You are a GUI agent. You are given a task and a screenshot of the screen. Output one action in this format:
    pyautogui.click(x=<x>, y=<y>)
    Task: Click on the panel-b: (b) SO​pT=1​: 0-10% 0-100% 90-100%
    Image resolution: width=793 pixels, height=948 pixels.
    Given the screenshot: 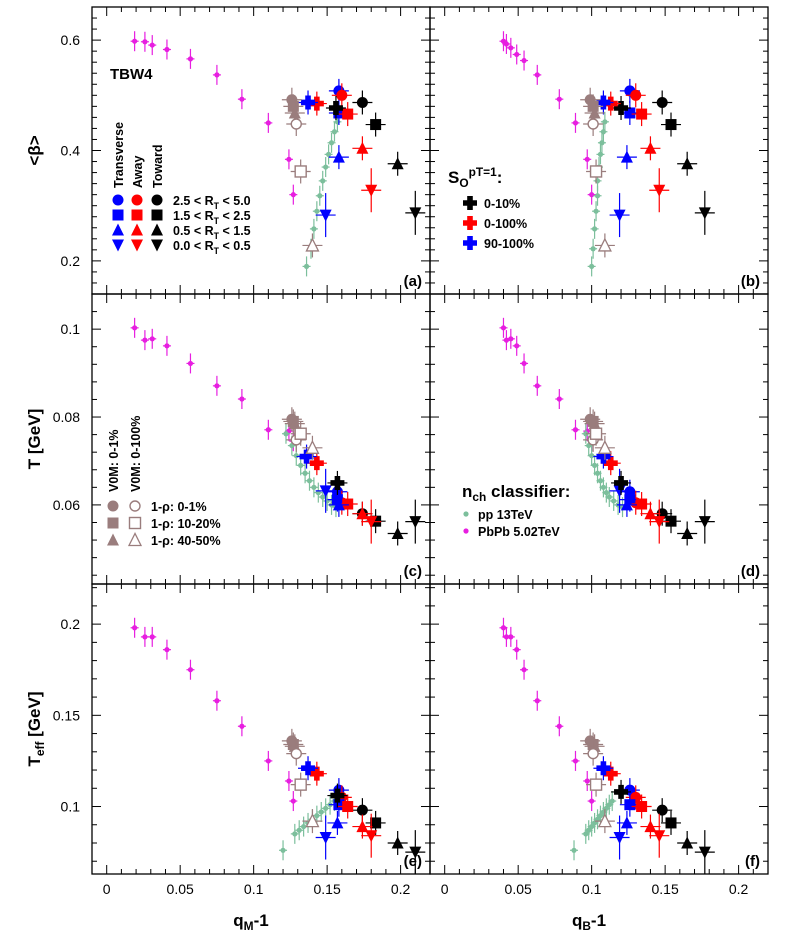 What is the action you would take?
    pyautogui.click(x=599, y=150)
    